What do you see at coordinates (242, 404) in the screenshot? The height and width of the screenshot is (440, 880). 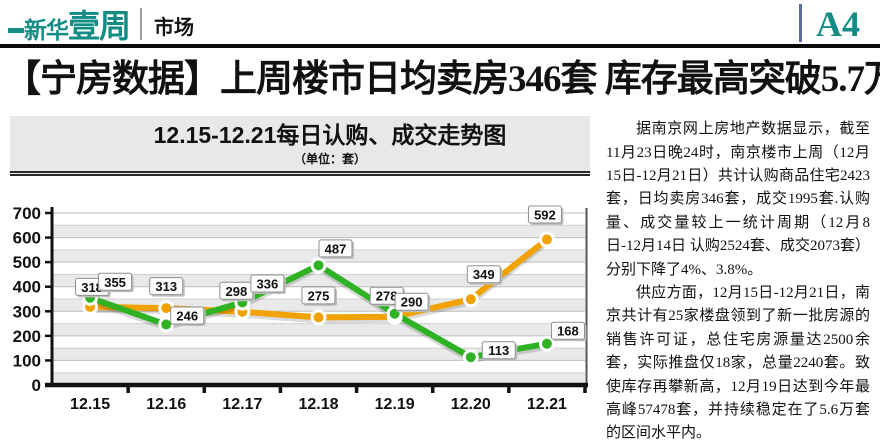 I see `x-tick-label: 12.17` at bounding box center [242, 404].